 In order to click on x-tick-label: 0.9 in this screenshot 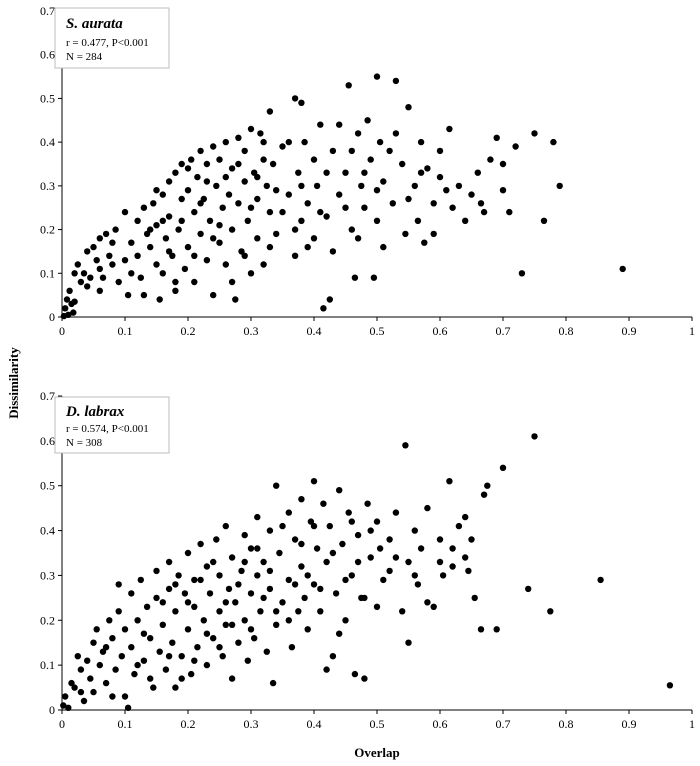, I will do `click(629, 724)`.